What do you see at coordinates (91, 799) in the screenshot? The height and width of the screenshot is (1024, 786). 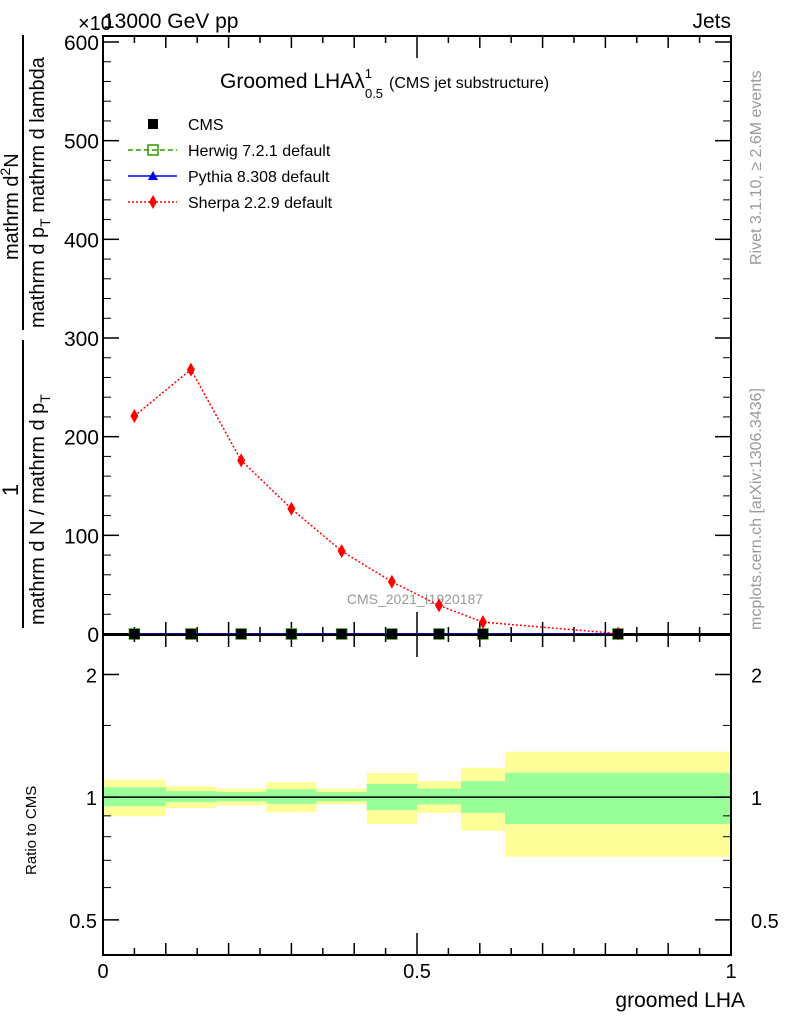 I see `ratio-y-tick-label: 1` at bounding box center [91, 799].